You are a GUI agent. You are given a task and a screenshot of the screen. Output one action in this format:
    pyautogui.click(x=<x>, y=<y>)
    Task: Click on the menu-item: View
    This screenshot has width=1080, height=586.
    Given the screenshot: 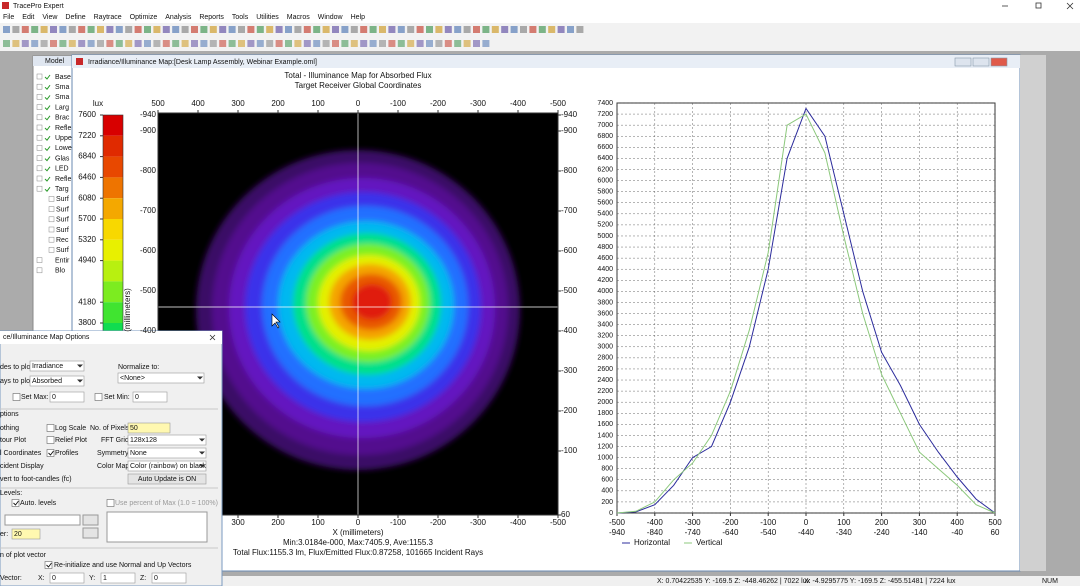 What is the action you would take?
    pyautogui.click(x=50, y=17)
    